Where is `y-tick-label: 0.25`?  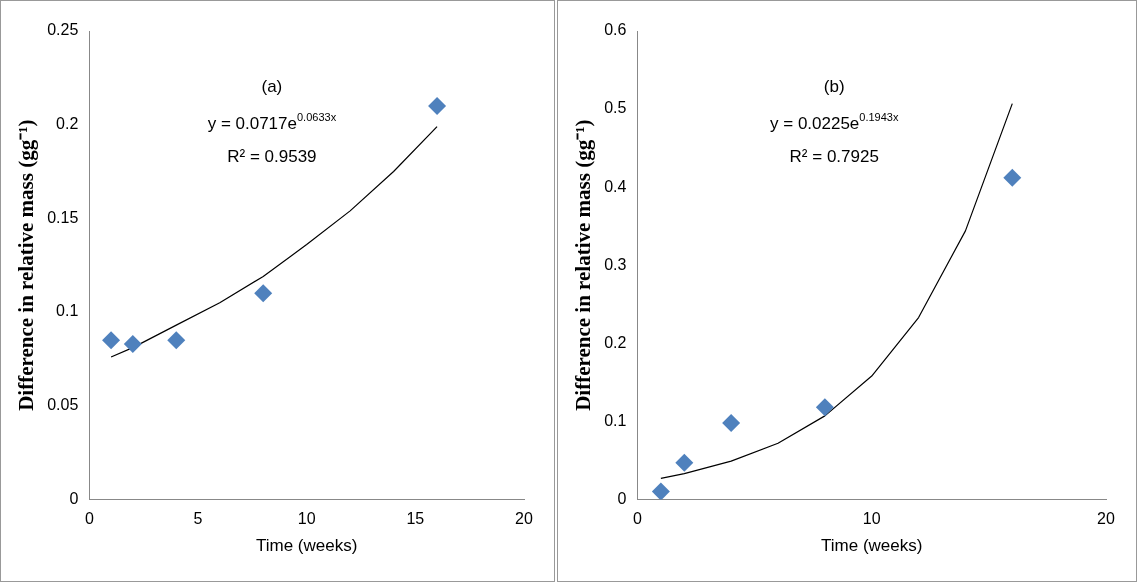
y-tick-label: 0.25 is located at coordinates (63, 30).